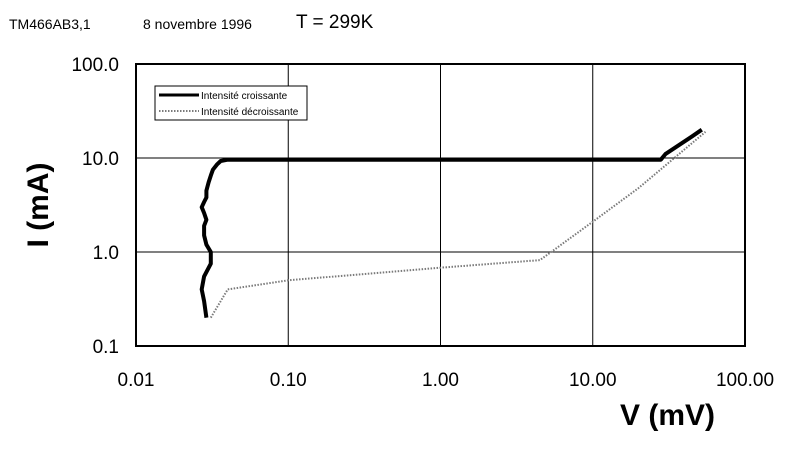  I want to click on x-tick-label: 1.00, so click(440, 380).